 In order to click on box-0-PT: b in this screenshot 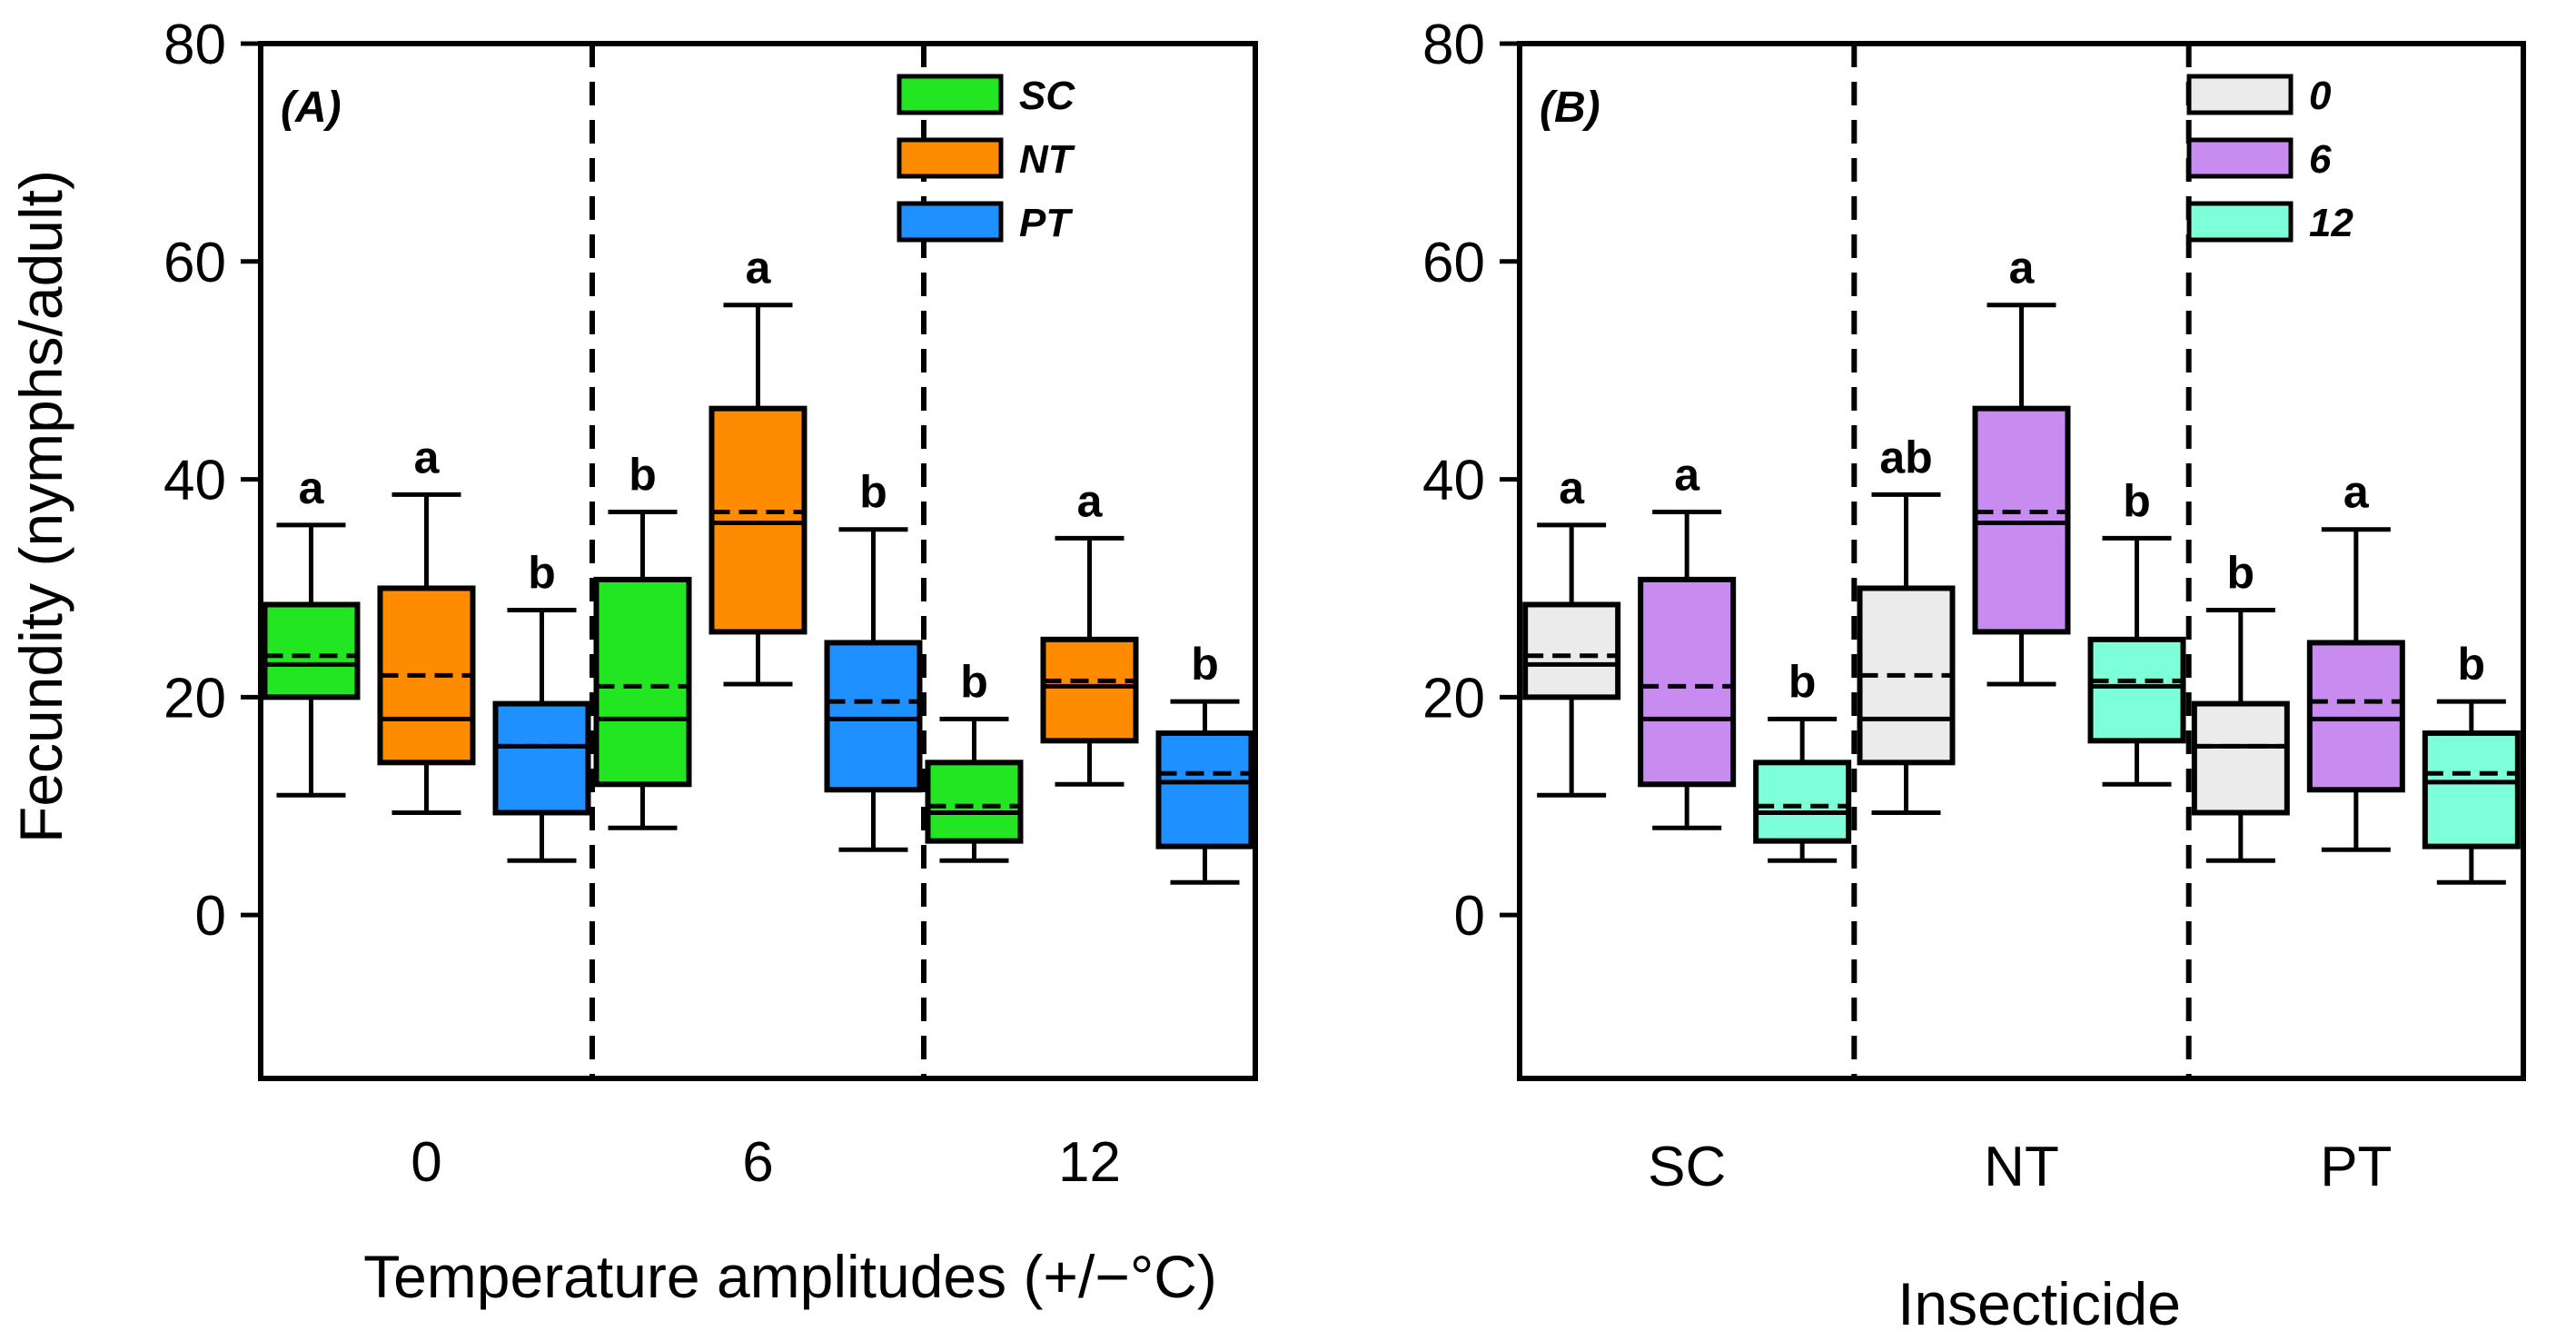, I will do `click(541, 705)`.